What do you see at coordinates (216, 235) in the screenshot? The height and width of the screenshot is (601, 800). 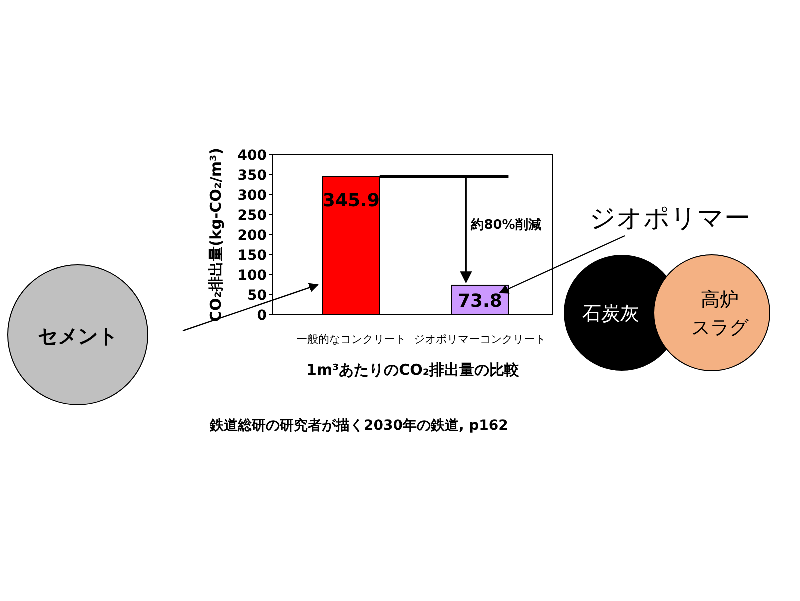 I see `y-axis-title: CO₂排出量(kg-CO₂/m³)` at bounding box center [216, 235].